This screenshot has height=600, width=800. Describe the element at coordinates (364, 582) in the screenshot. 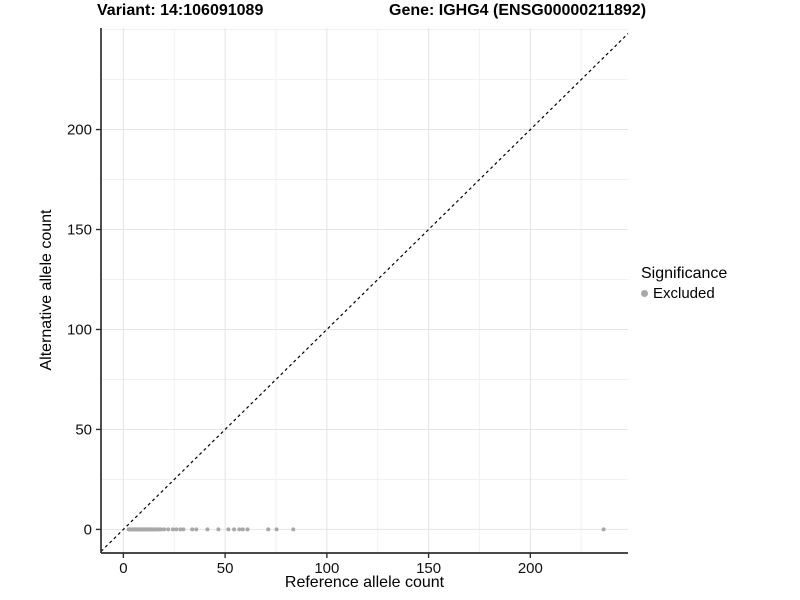

I see `x-axis-title: Reference allele count` at that location.